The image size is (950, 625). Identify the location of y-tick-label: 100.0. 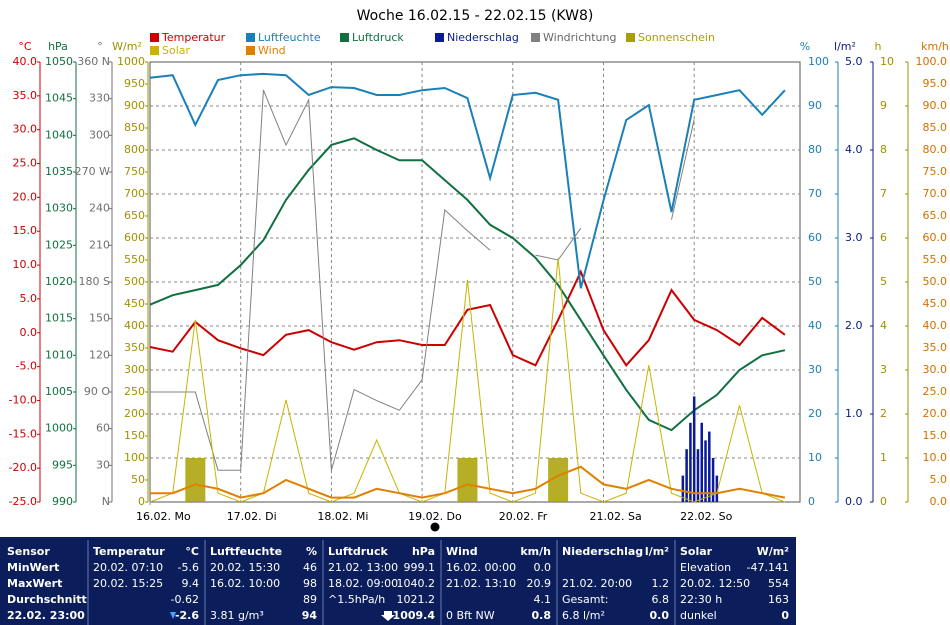
(932, 61).